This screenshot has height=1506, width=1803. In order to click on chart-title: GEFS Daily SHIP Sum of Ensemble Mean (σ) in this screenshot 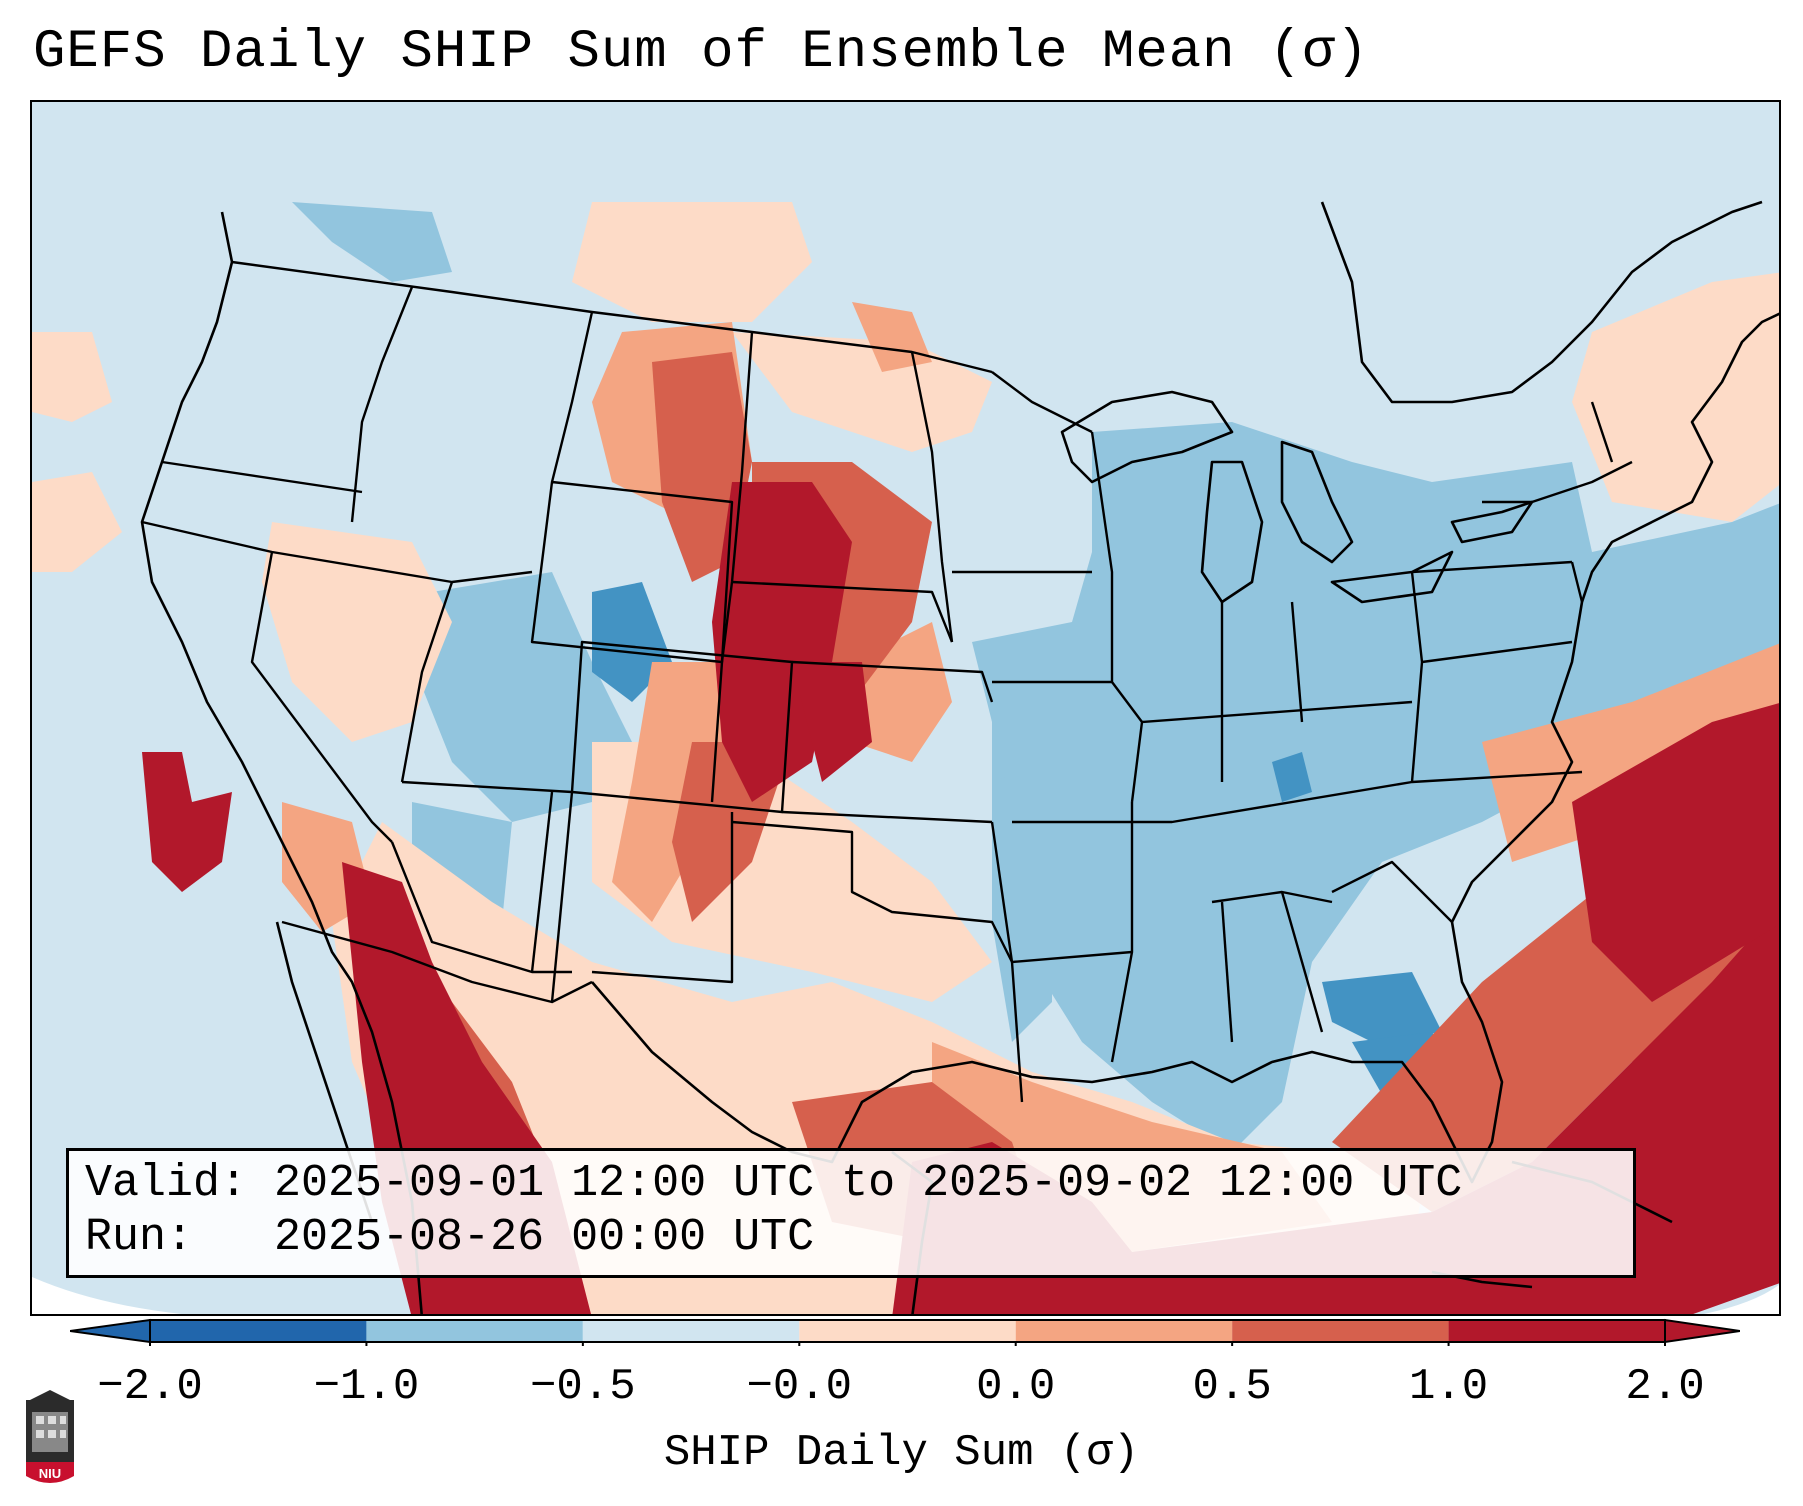, I will do `click(701, 52)`.